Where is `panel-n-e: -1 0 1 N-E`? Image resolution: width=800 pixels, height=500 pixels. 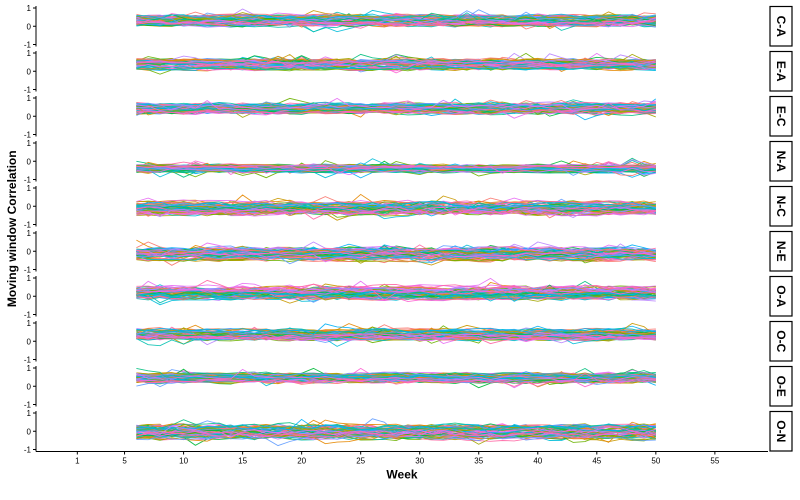 panel-n-e: -1 0 1 N-E is located at coordinates (408, 252).